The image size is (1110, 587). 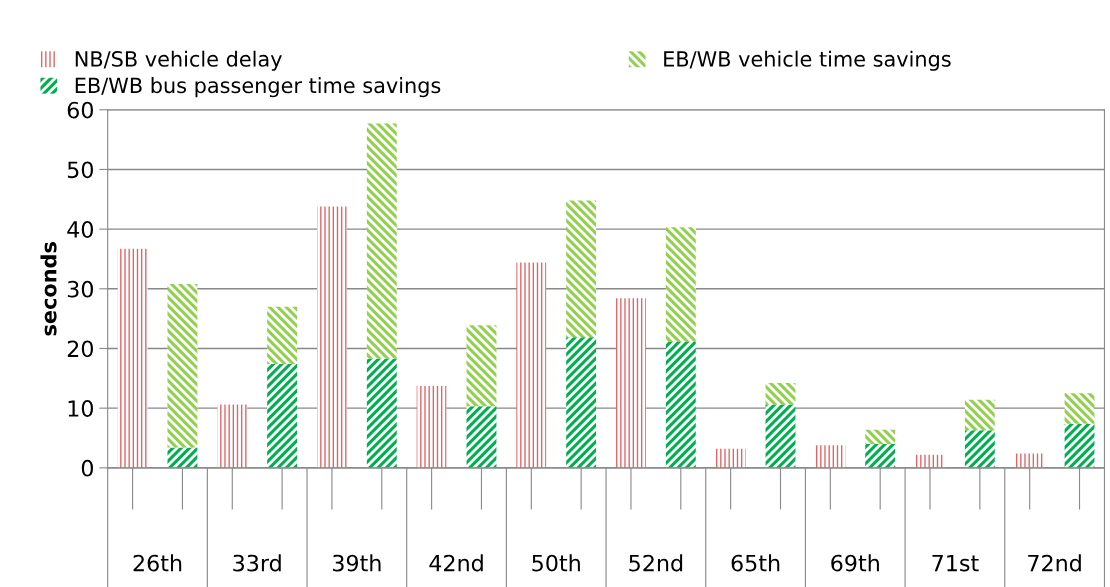 I want to click on text: 65th, so click(x=755, y=563).